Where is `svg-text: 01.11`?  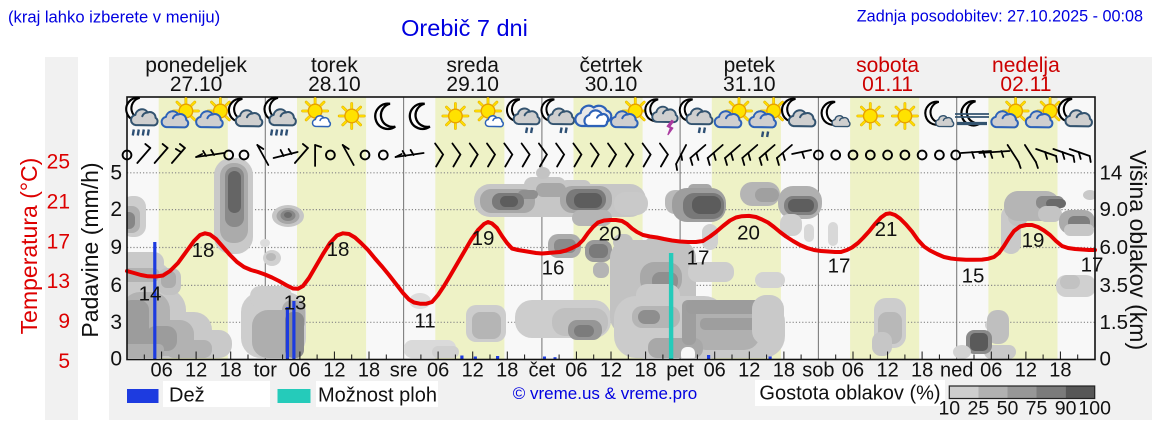 svg-text: 01.11 is located at coordinates (887, 84).